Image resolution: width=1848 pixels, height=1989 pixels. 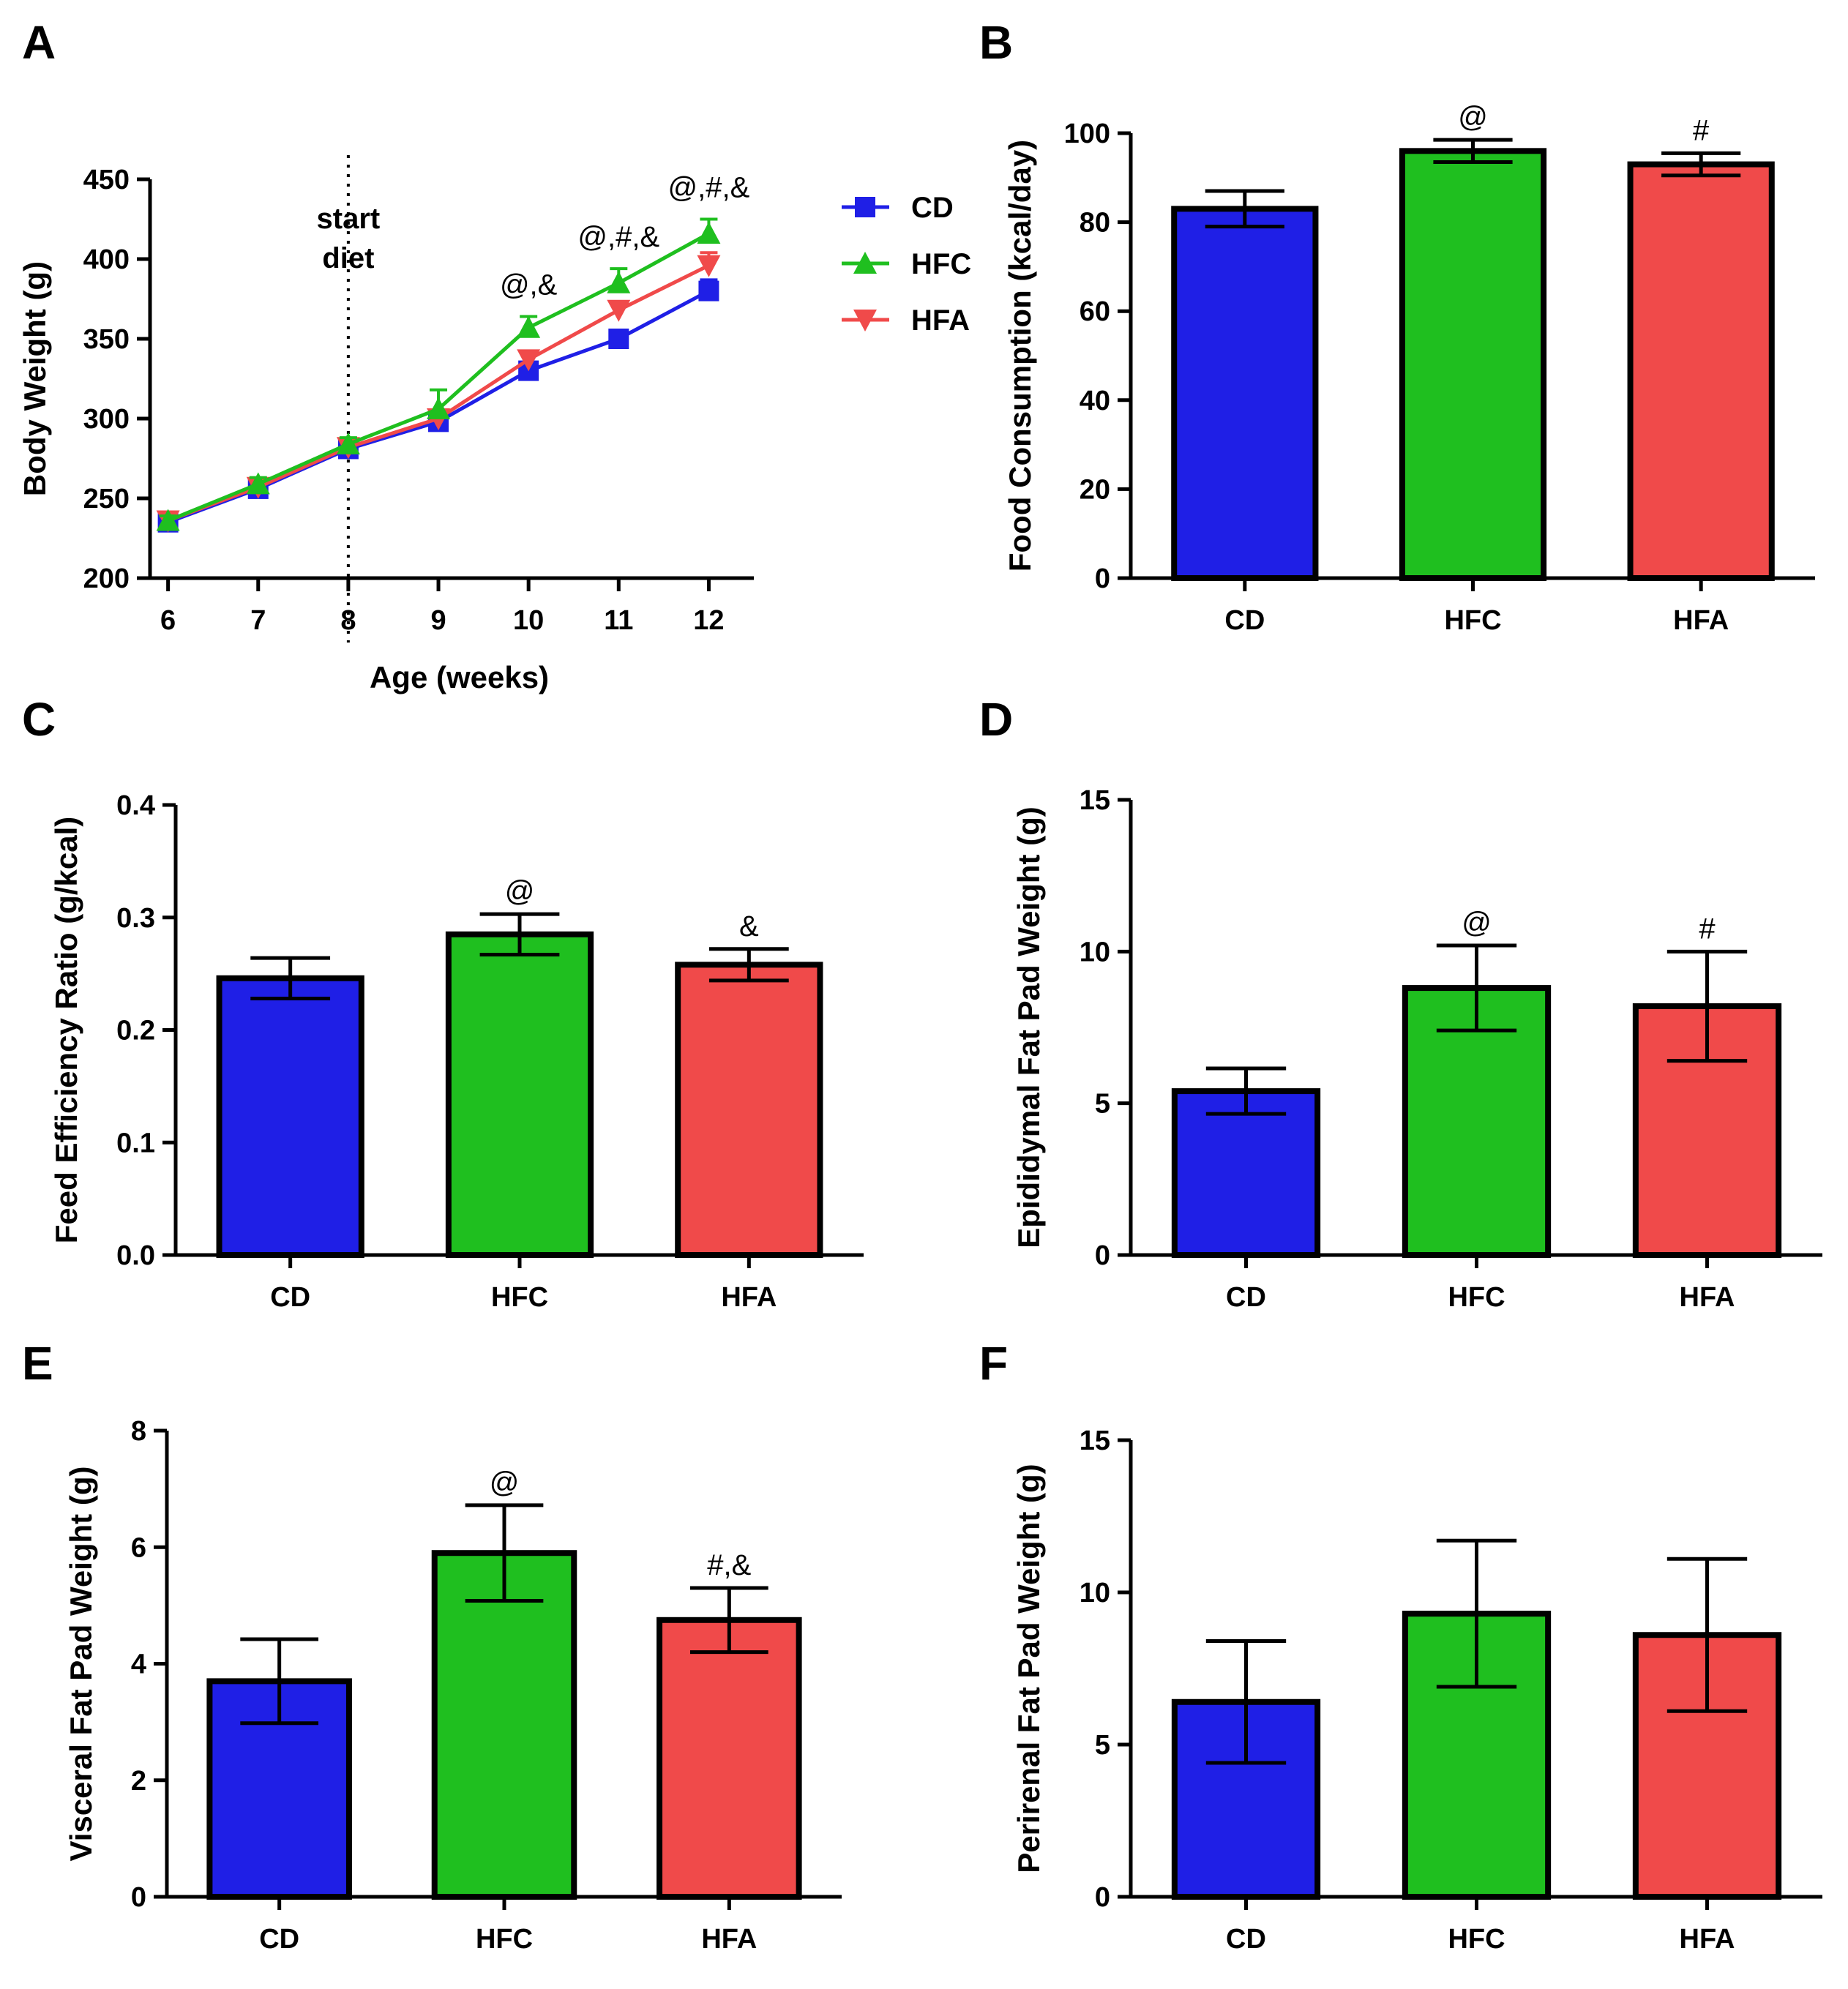 What do you see at coordinates (348, 258) in the screenshot?
I see `start-diet-callout: diet` at bounding box center [348, 258].